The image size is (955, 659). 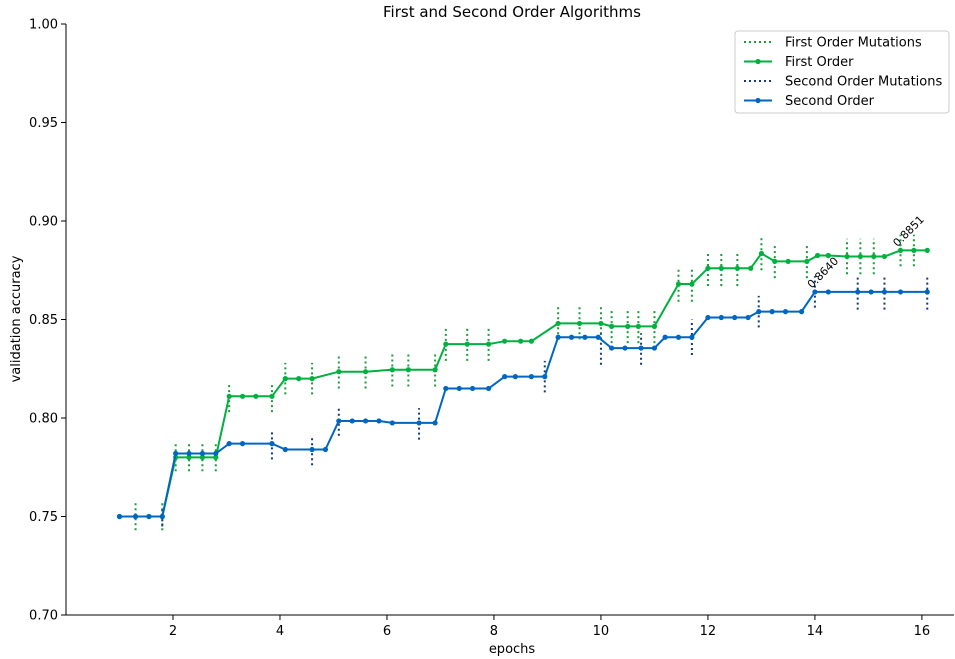 What do you see at coordinates (387, 631) in the screenshot?
I see `x-tick-label: 6` at bounding box center [387, 631].